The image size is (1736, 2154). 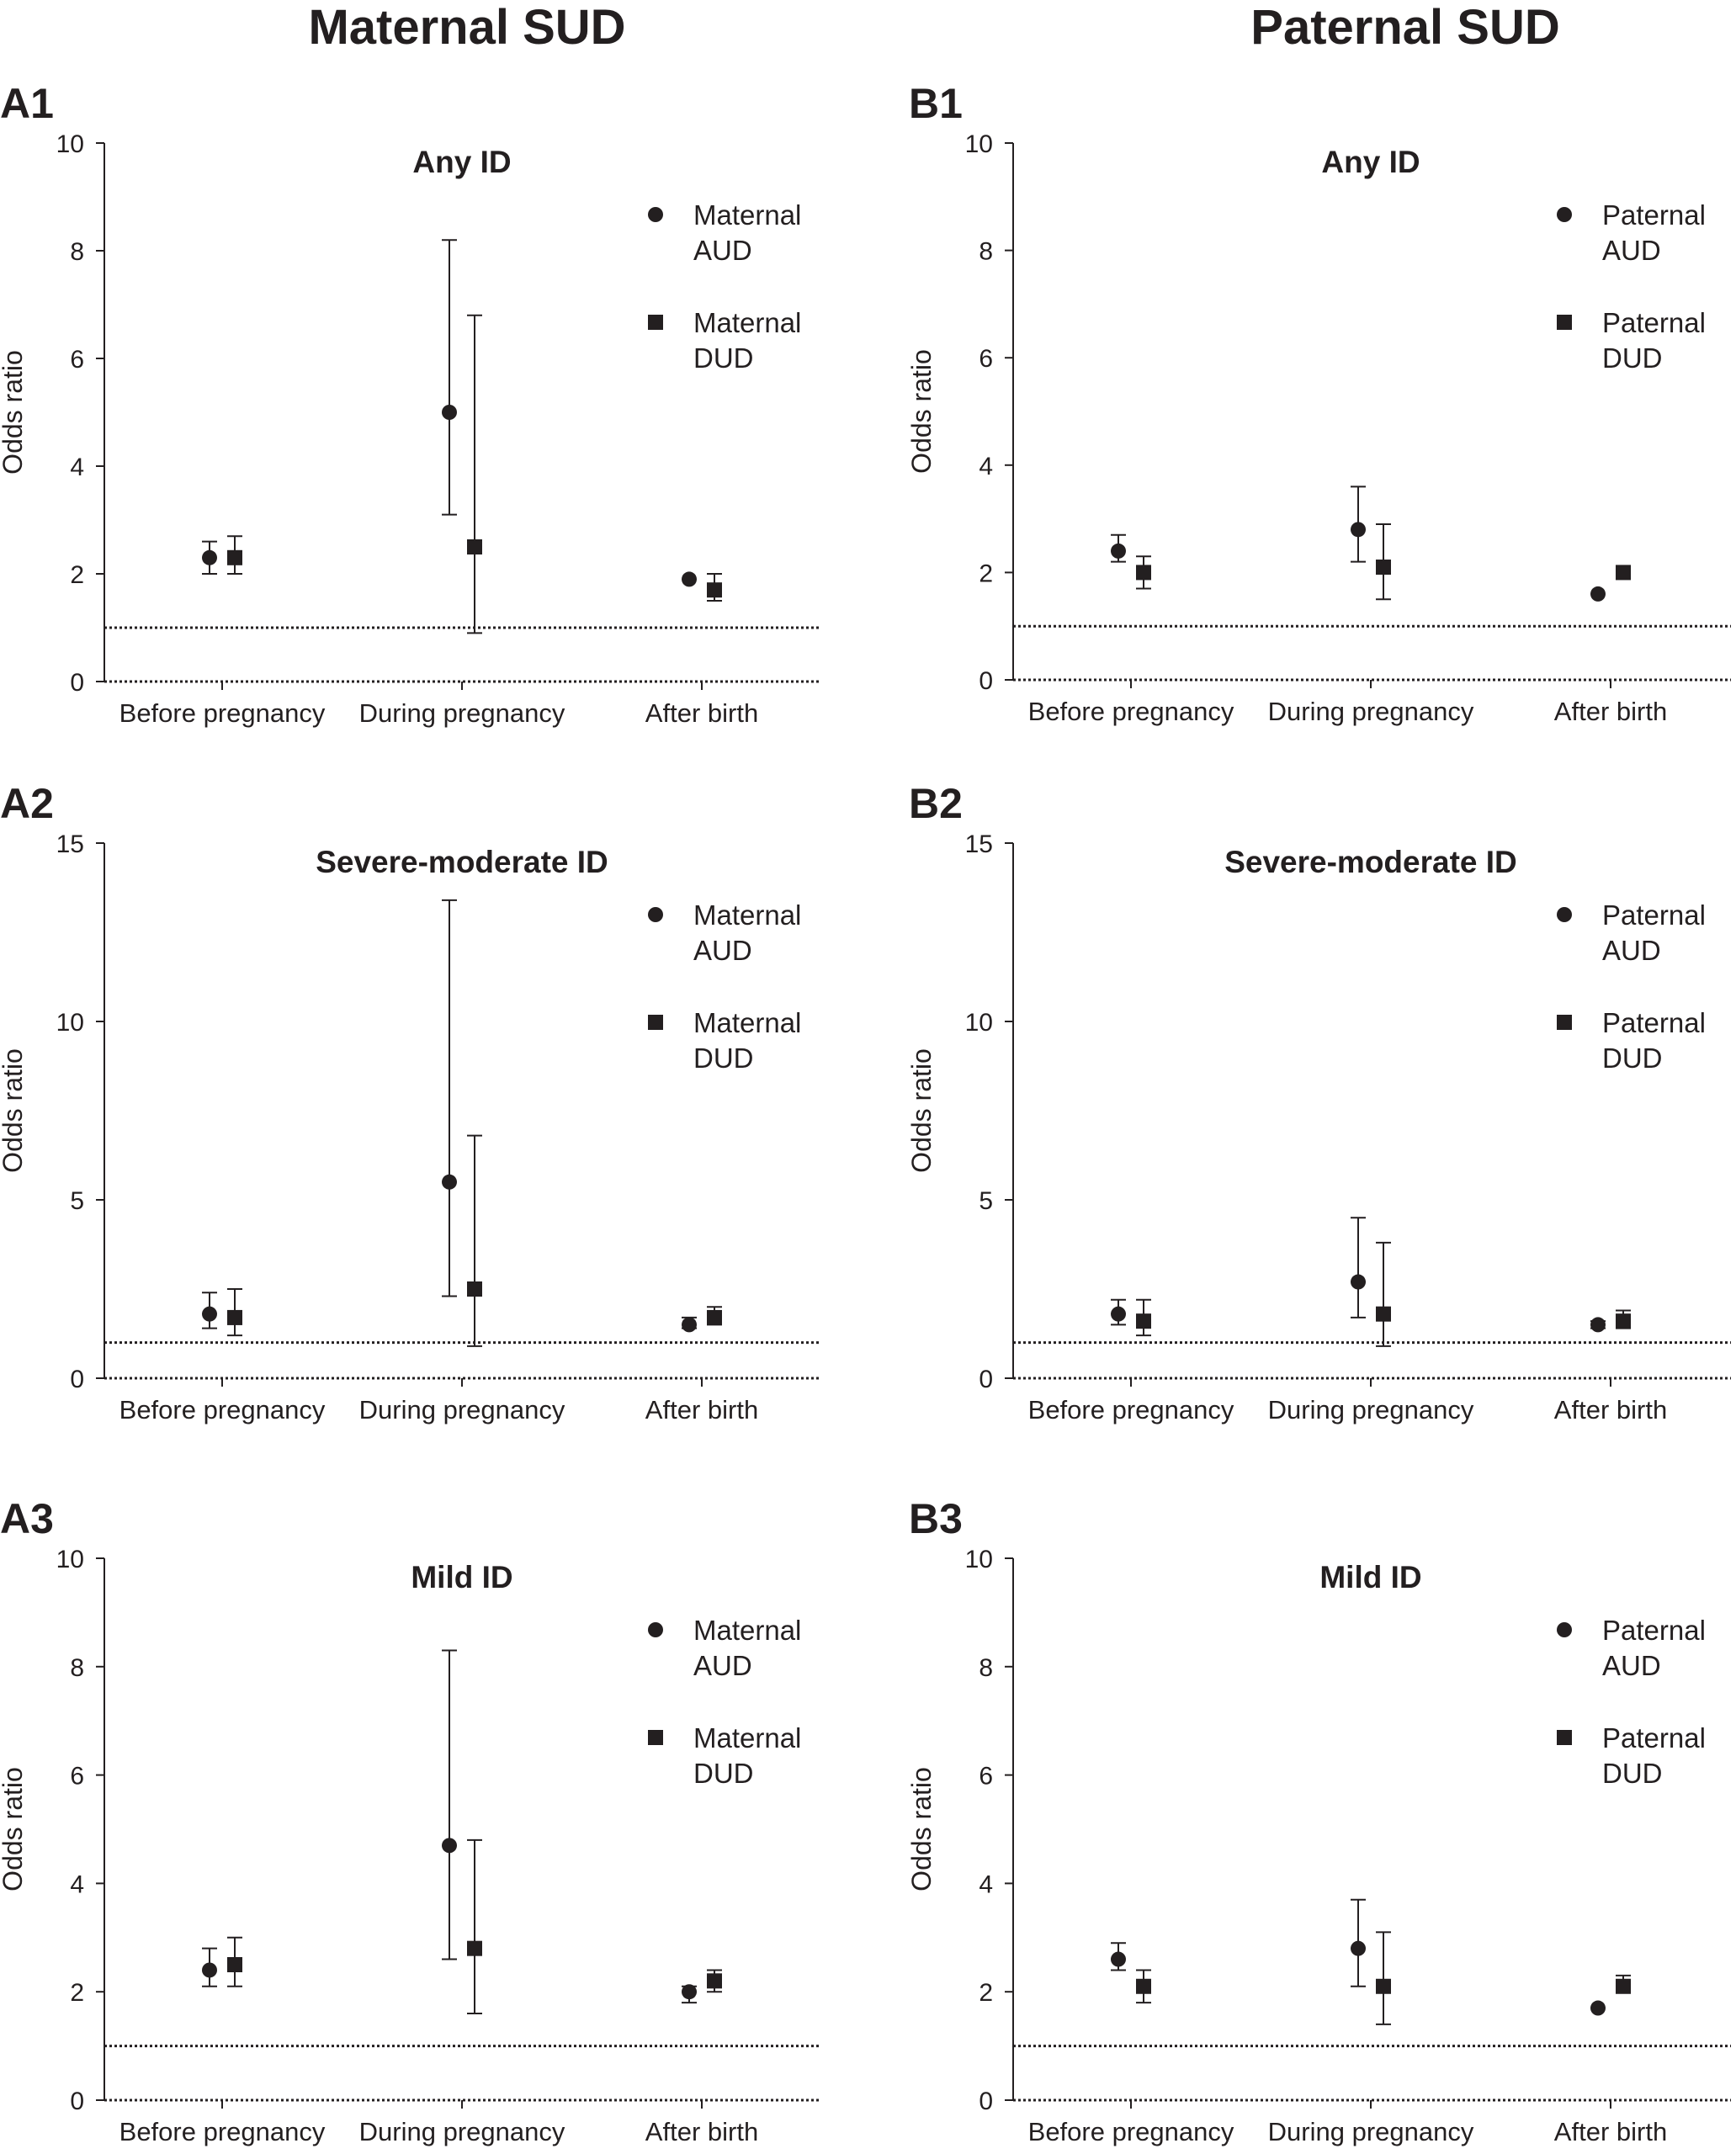 I want to click on header-paternal-sud: Paternal SUD, so click(x=1404, y=27).